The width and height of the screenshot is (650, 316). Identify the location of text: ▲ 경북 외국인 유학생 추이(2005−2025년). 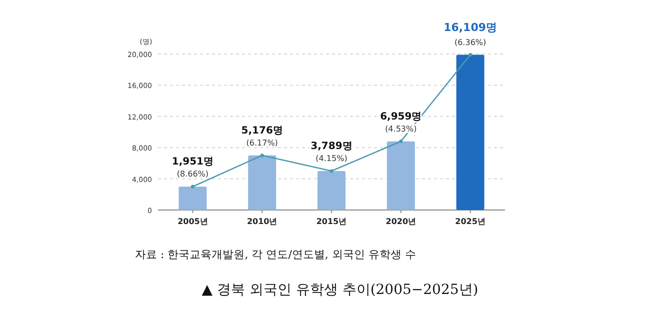
(340, 290).